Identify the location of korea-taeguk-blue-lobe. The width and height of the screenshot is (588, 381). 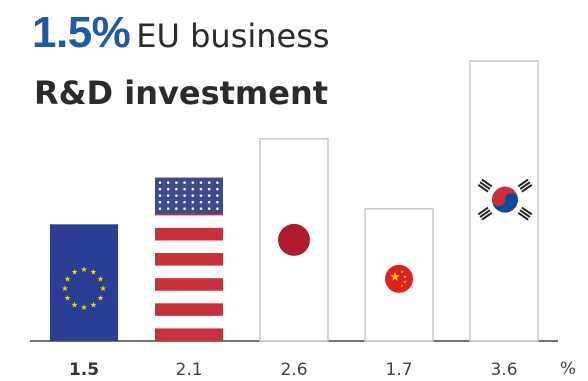
(511, 200).